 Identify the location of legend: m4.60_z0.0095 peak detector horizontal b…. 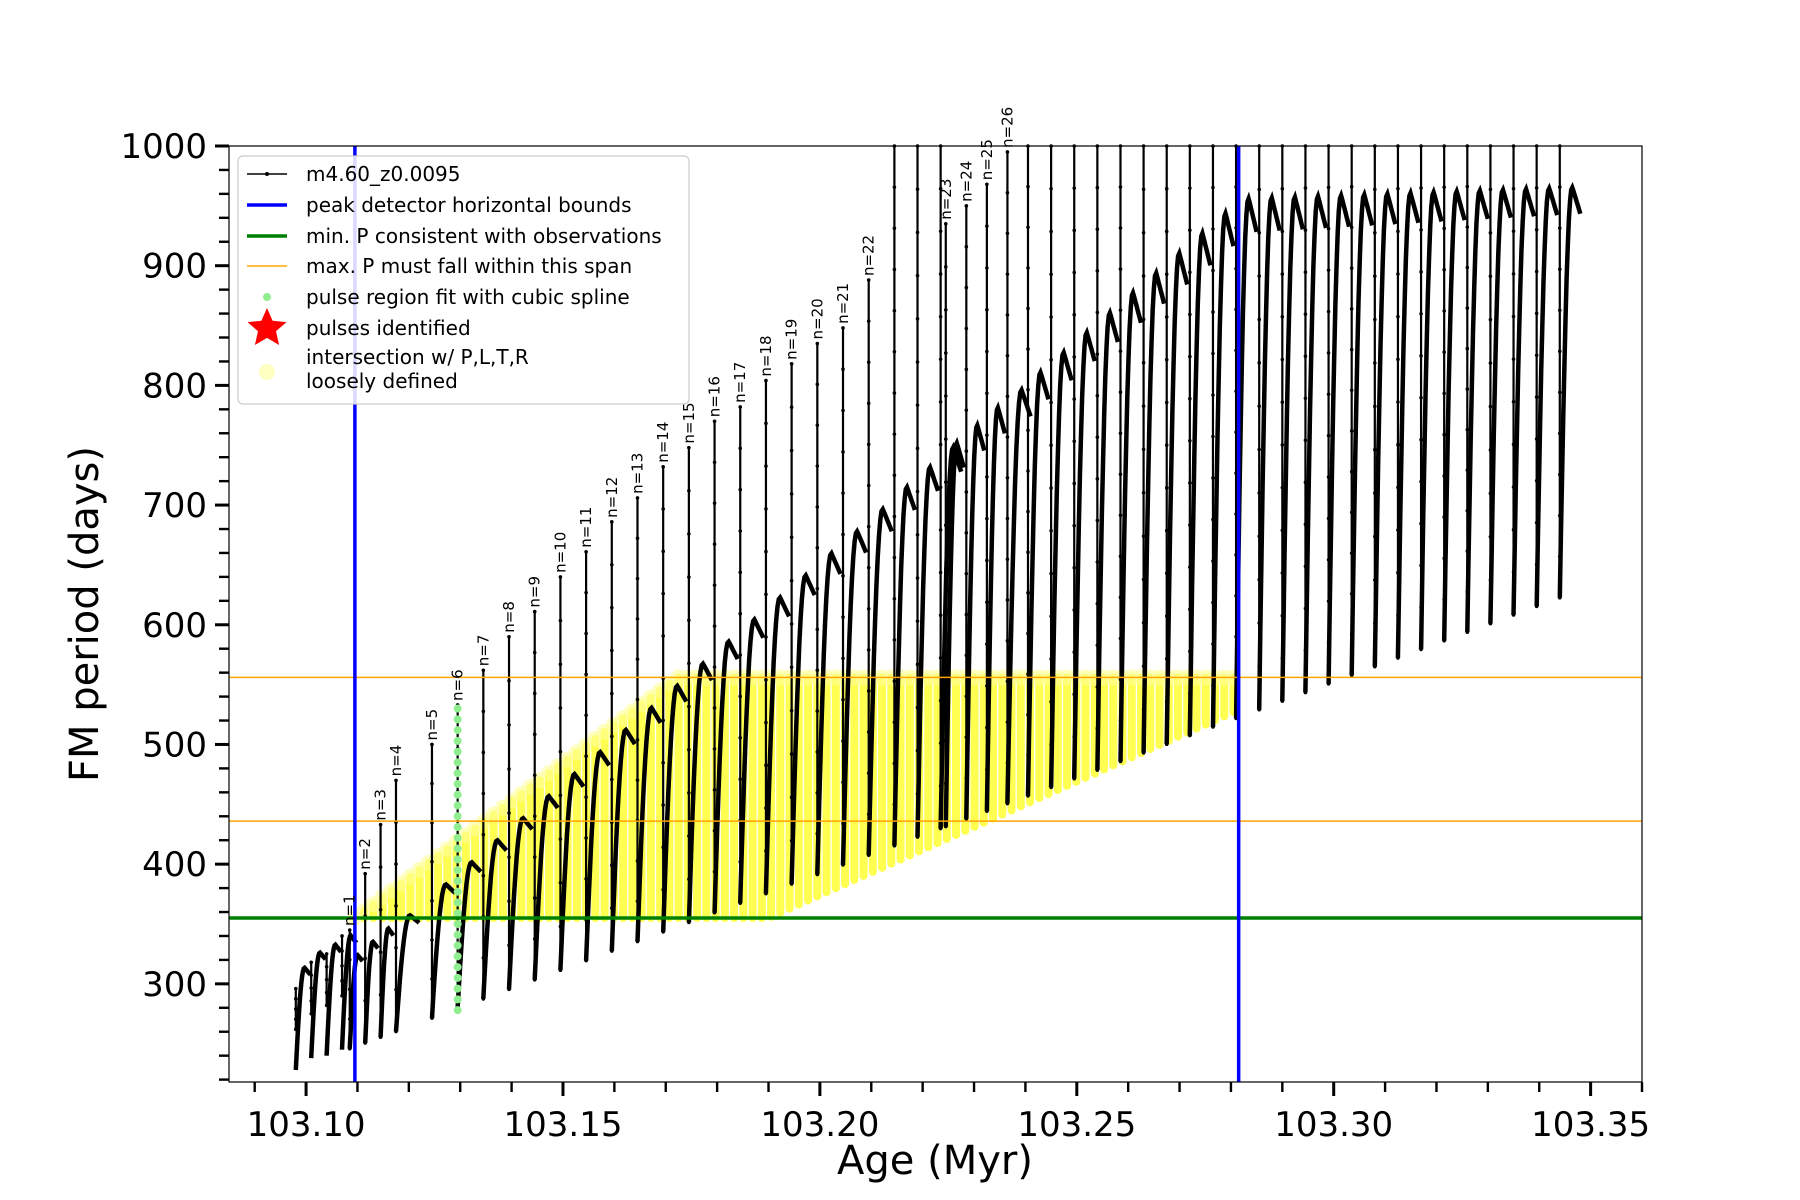
(463, 280).